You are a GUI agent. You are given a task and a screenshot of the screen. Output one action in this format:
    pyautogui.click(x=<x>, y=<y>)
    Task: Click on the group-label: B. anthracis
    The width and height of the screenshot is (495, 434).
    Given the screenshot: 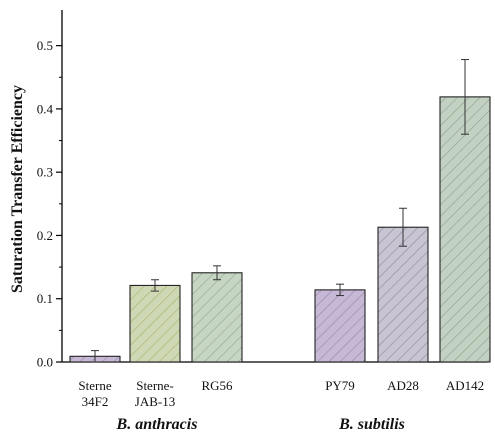 What is the action you would take?
    pyautogui.click(x=157, y=424)
    